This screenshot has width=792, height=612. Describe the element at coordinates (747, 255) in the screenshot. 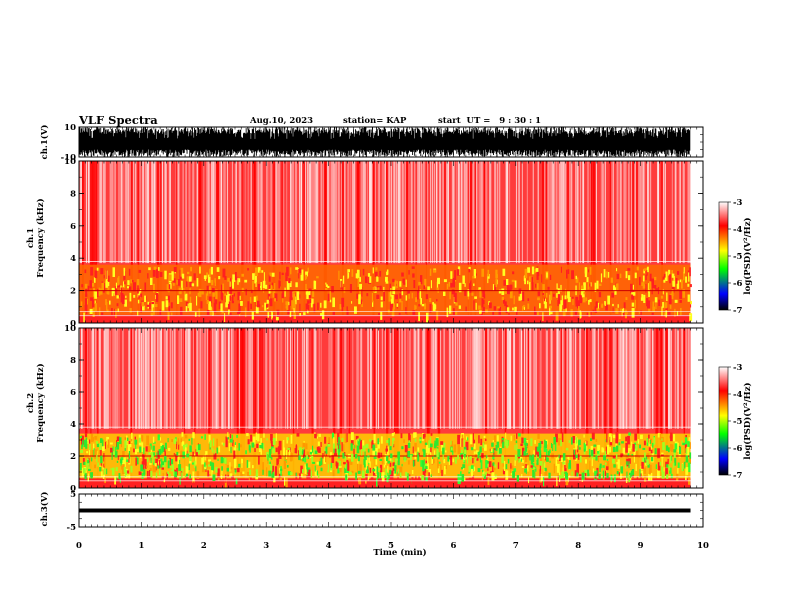

I see `colorbar-label: log(PSD)(V²/Hz)` at that location.